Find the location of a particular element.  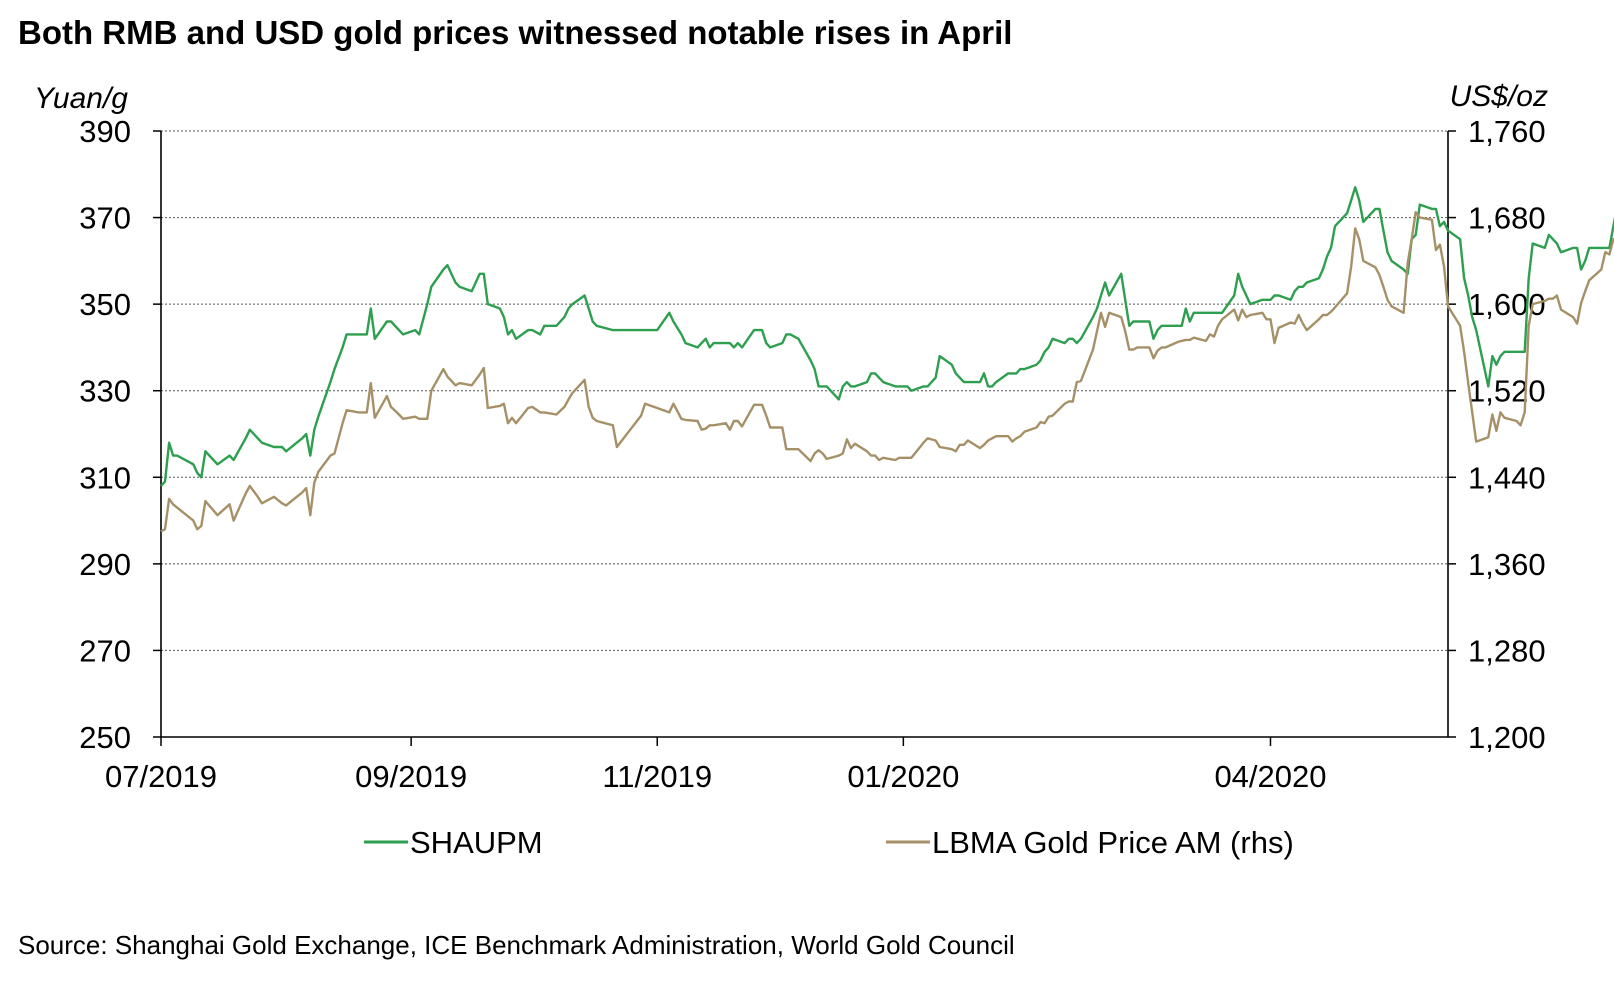

x-tick-label: 09/2019 is located at coordinates (411, 776).